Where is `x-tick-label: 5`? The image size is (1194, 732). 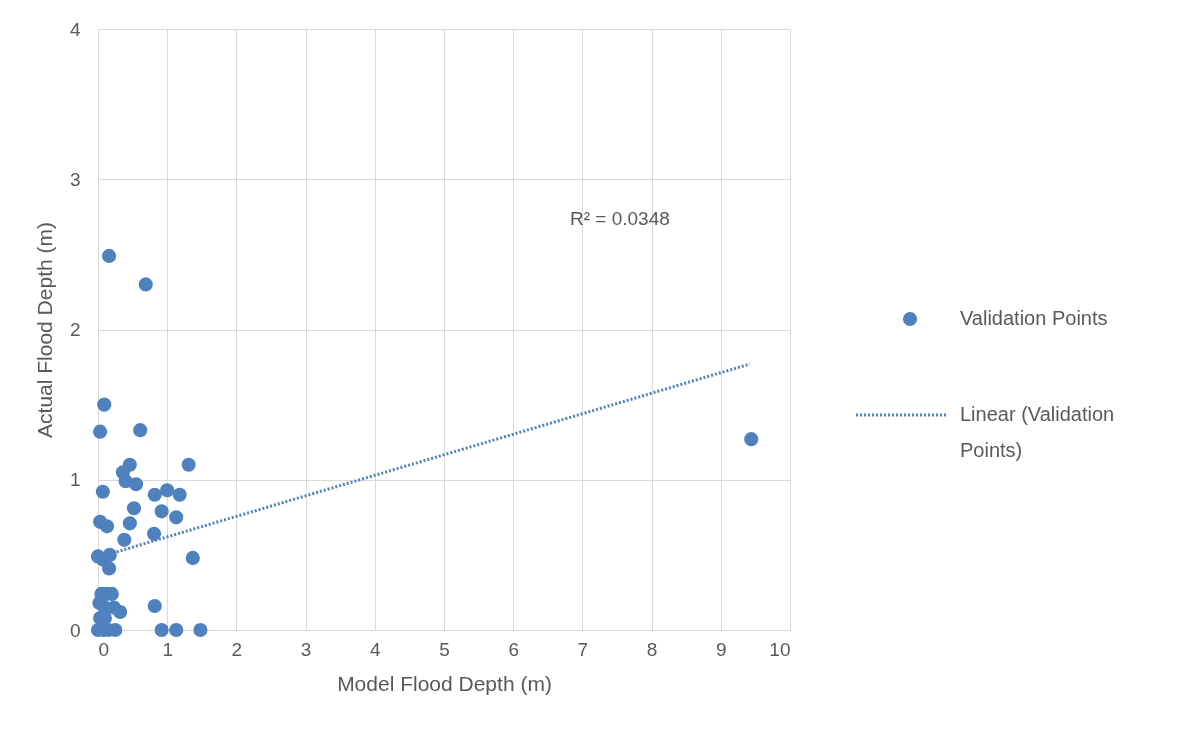 x-tick-label: 5 is located at coordinates (444, 649).